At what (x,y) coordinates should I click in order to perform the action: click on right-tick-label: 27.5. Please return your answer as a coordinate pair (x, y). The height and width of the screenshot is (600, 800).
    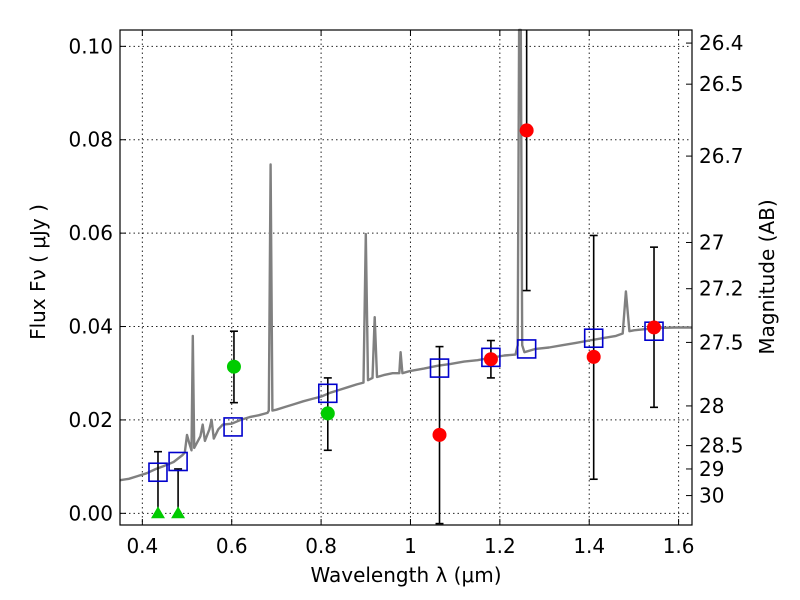
    Looking at the image, I should click on (721, 342).